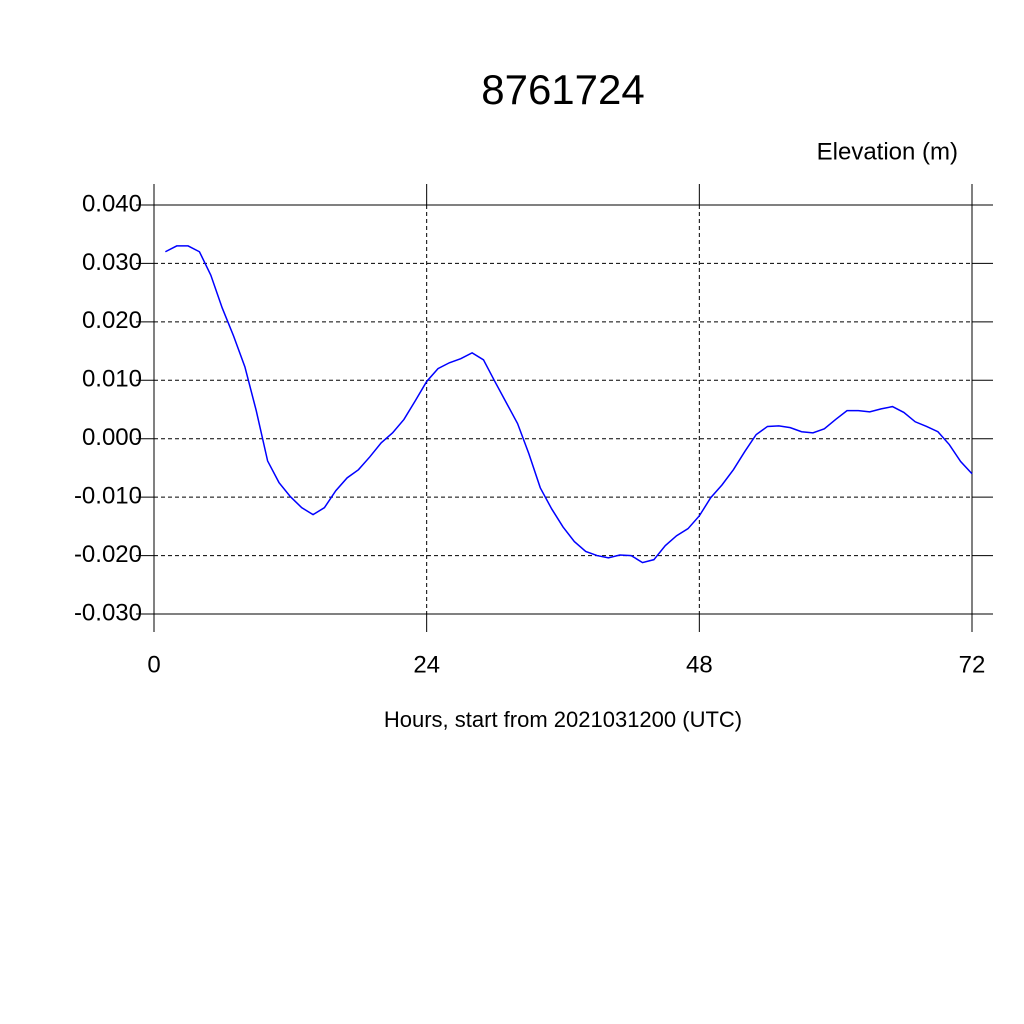 This screenshot has height=1024, width=1024. What do you see at coordinates (112, 320) in the screenshot?
I see `y-tick-label: 0.020` at bounding box center [112, 320].